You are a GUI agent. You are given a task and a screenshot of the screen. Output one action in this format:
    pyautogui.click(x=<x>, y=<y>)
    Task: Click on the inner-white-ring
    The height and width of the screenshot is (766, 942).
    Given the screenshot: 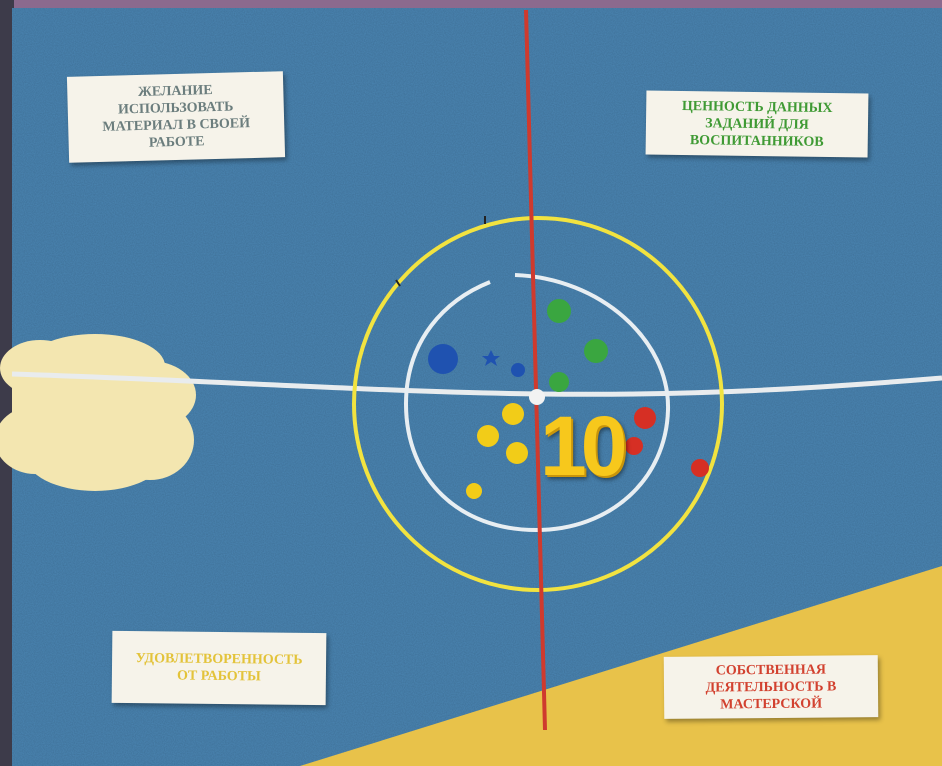 What is the action you would take?
    pyautogui.click(x=537, y=403)
    